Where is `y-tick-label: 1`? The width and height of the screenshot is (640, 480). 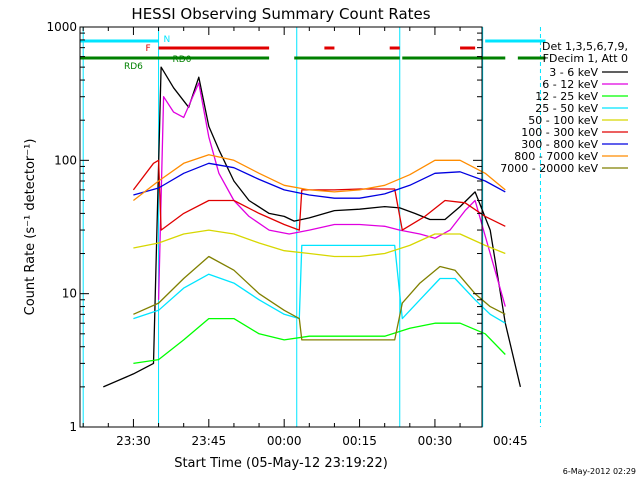
y-tick-label: 1 is located at coordinates (73, 427).